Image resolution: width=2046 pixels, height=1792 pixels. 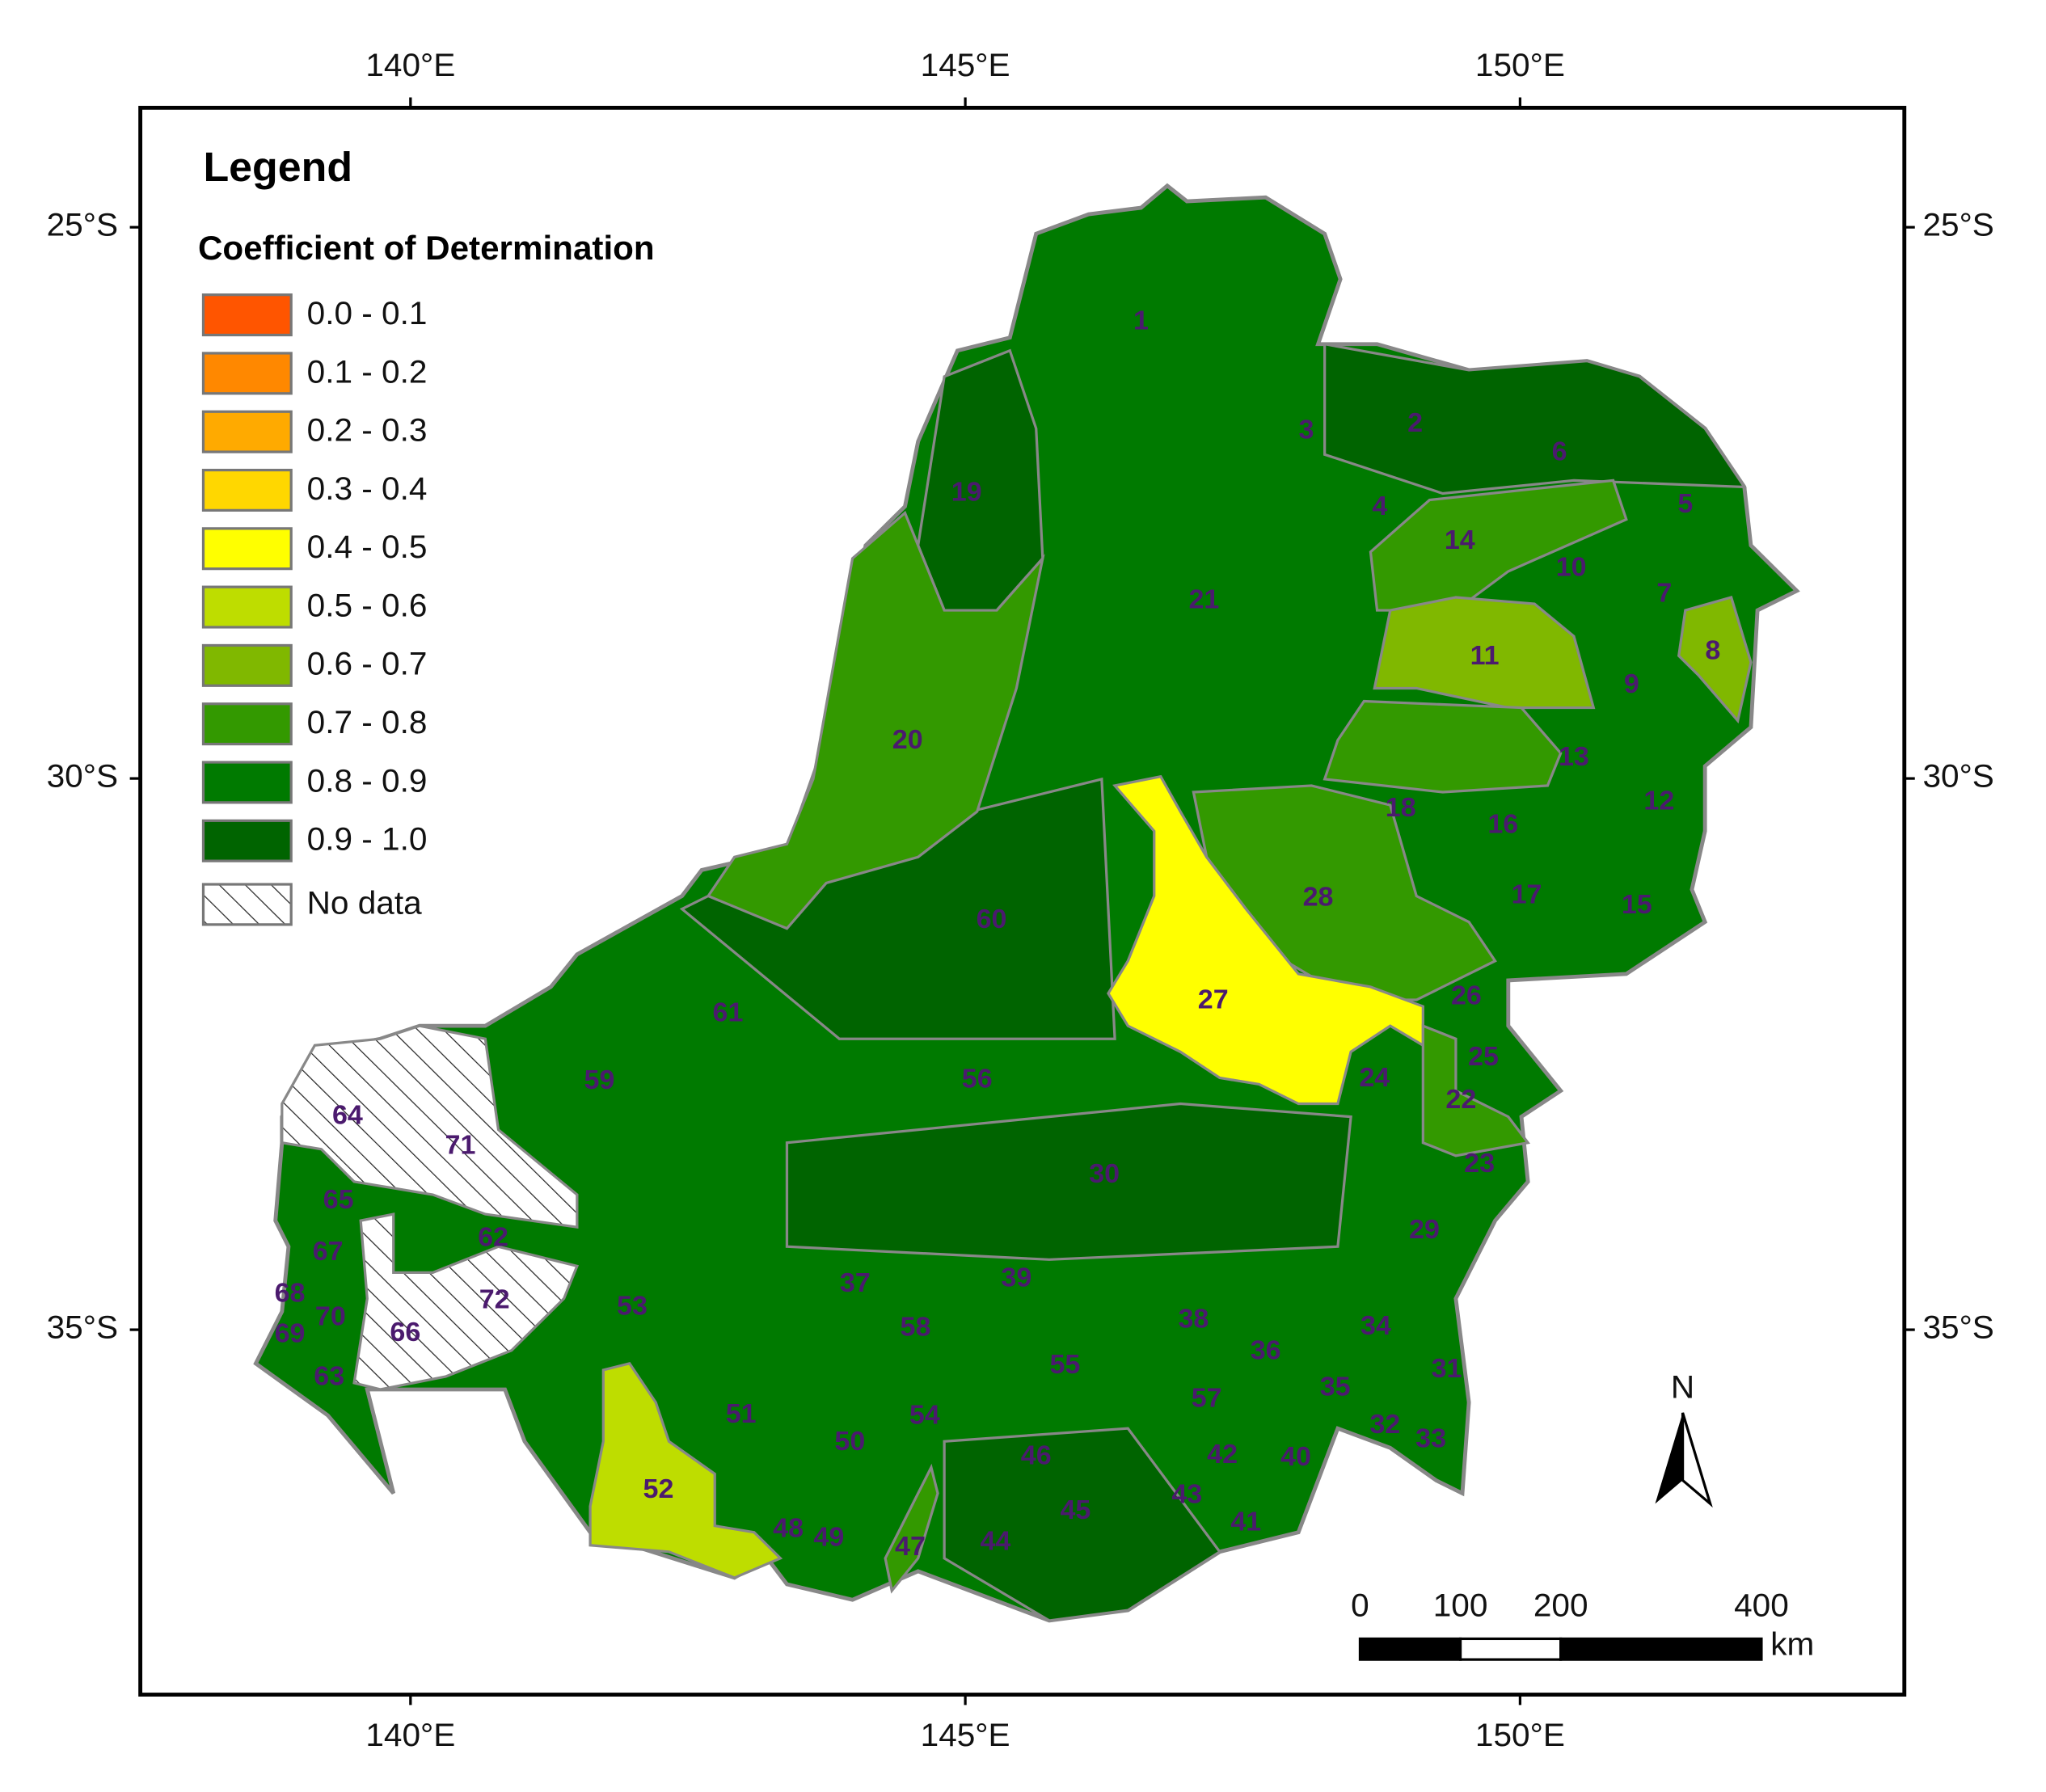 What do you see at coordinates (1762, 1606) in the screenshot?
I see `scale-label: 400` at bounding box center [1762, 1606].